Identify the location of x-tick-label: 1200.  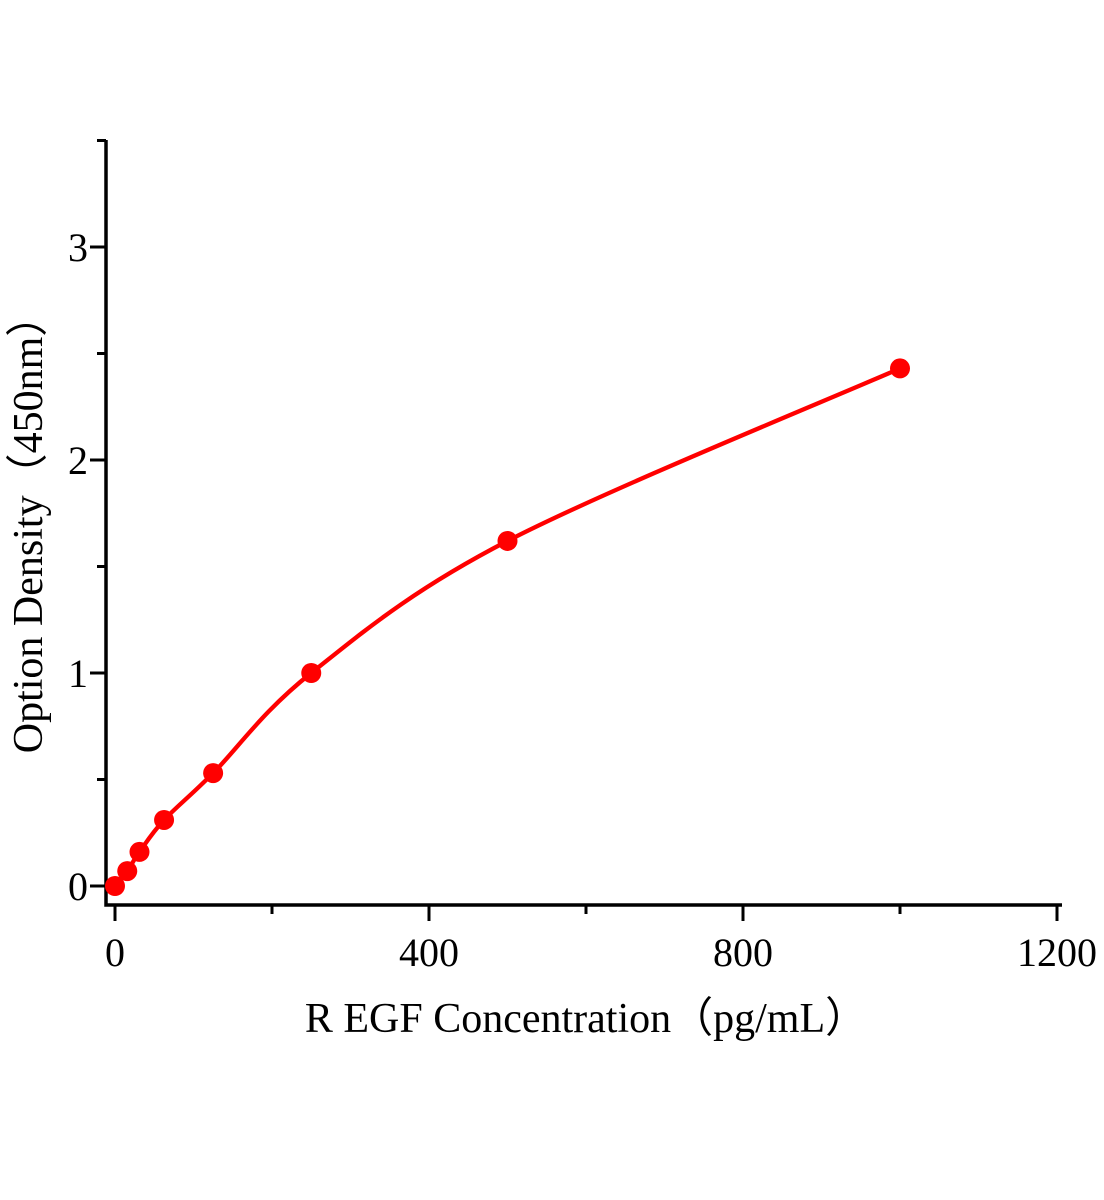
(1057, 952).